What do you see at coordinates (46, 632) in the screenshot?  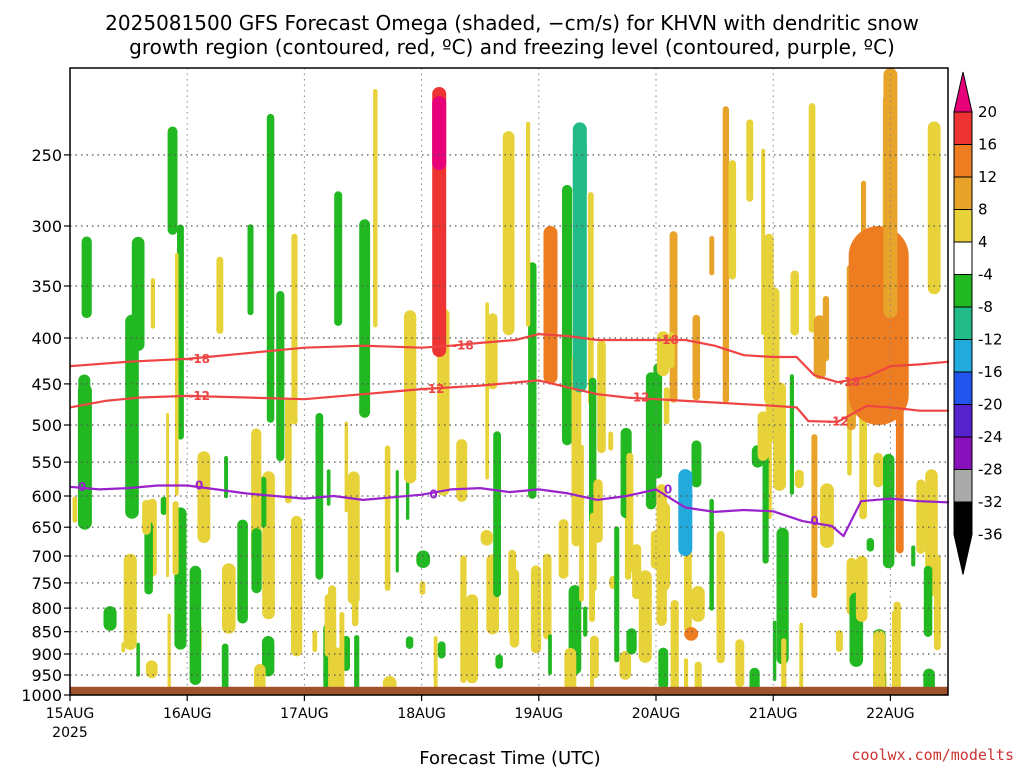 I see `y-tick-label: 850` at bounding box center [46, 632].